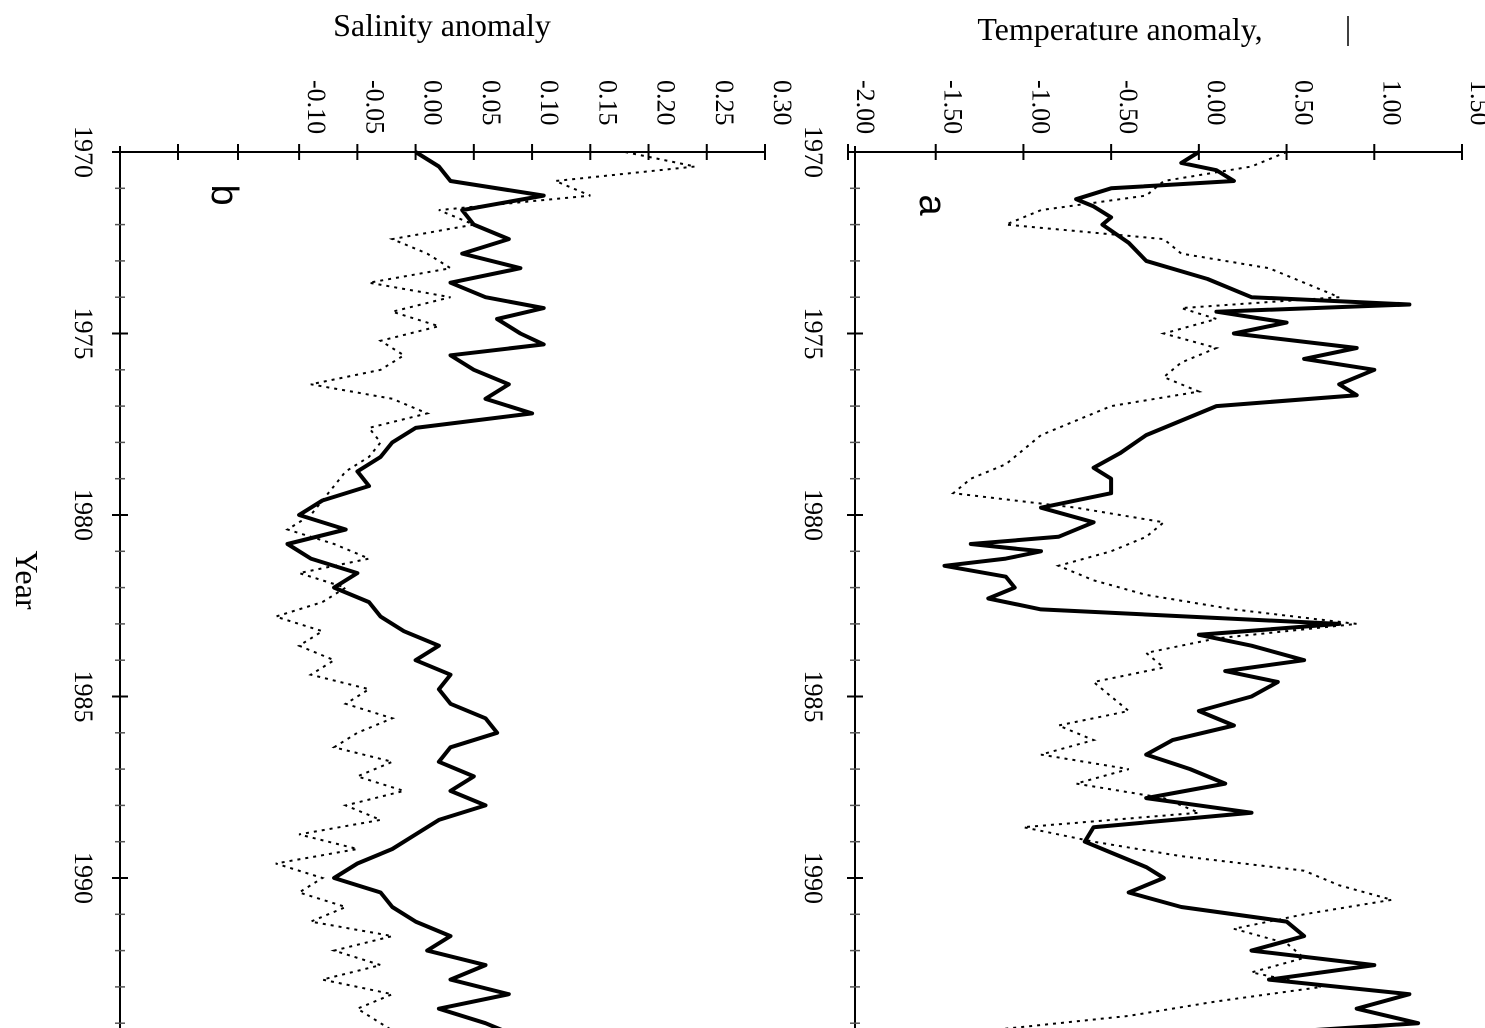 This screenshot has height=1028, width=1485. Describe the element at coordinates (442, 25) in the screenshot. I see `panel-b-ylabel: Salinity anomaly` at that location.